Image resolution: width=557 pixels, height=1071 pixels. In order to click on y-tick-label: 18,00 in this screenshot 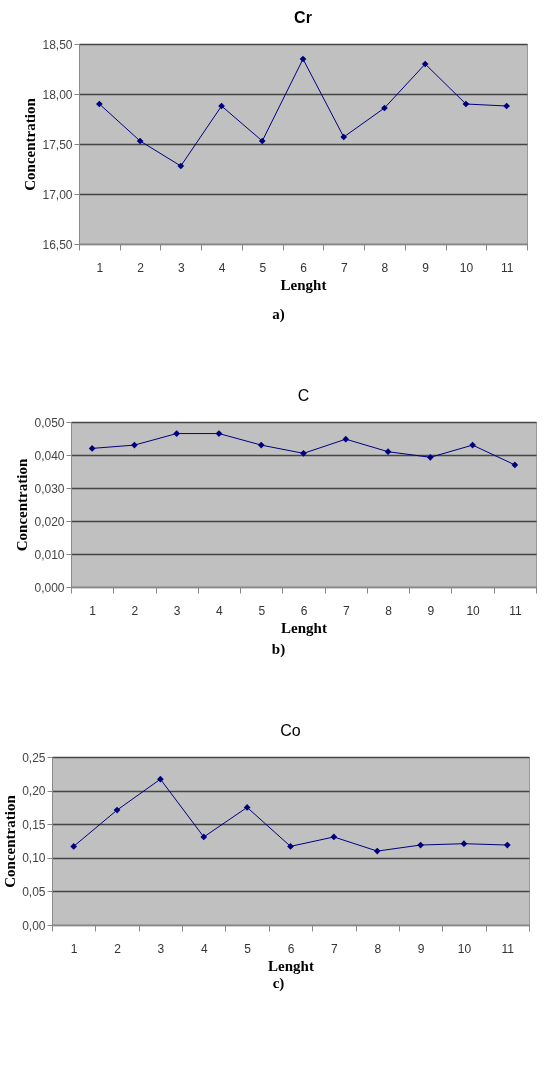, I will do `click(57, 94)`.